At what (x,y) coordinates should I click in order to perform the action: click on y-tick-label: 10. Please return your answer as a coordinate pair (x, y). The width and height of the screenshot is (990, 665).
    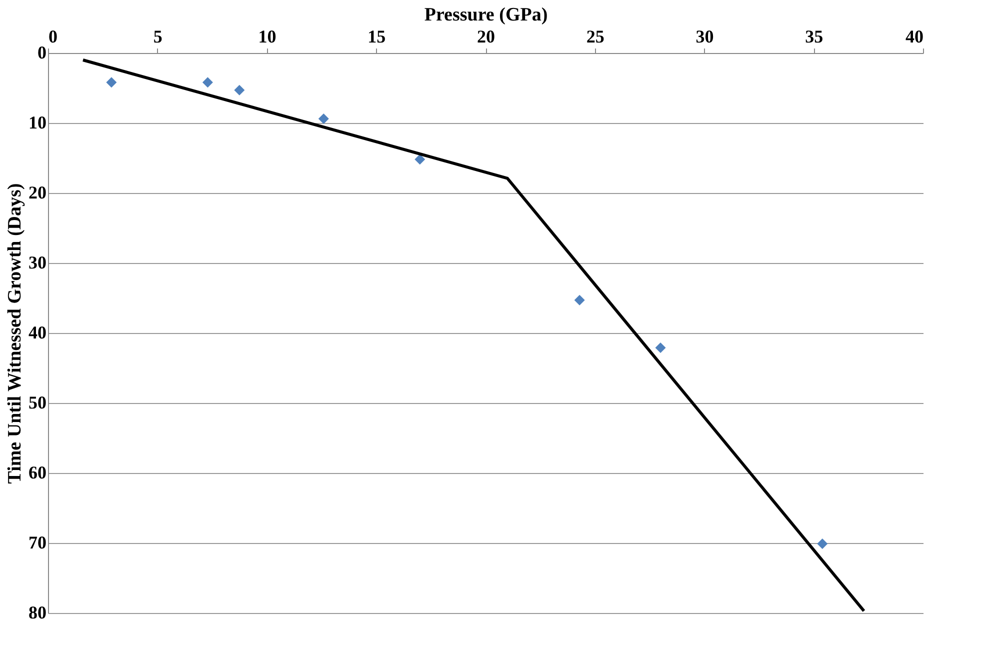
    Looking at the image, I should click on (37, 122).